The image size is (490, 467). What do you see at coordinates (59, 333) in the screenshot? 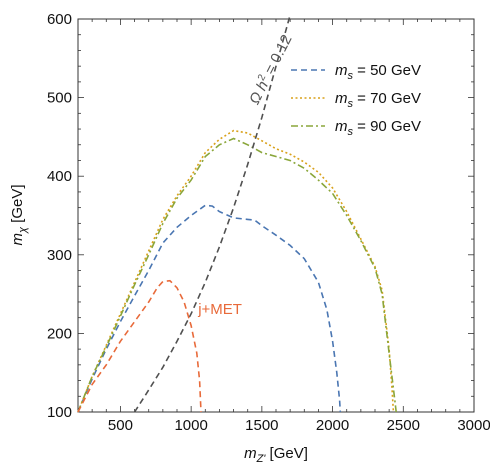
I see `y-tick-label: 200` at bounding box center [59, 333].